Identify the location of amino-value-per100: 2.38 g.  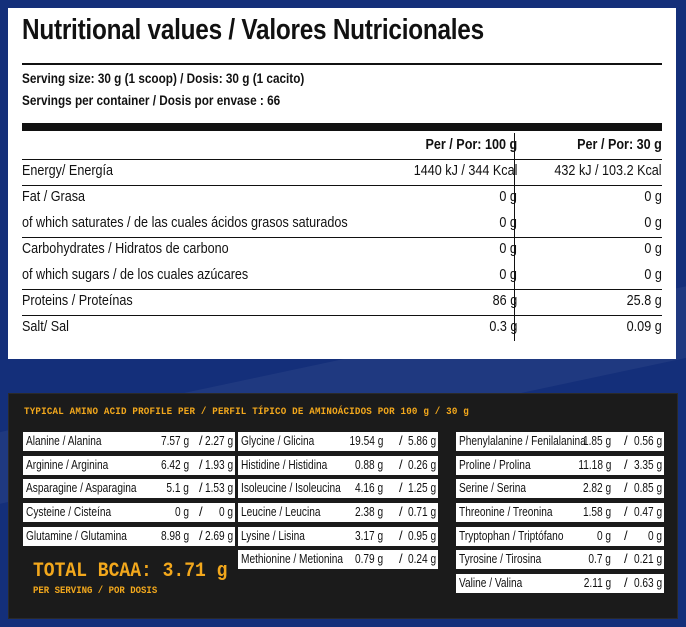
(368, 512).